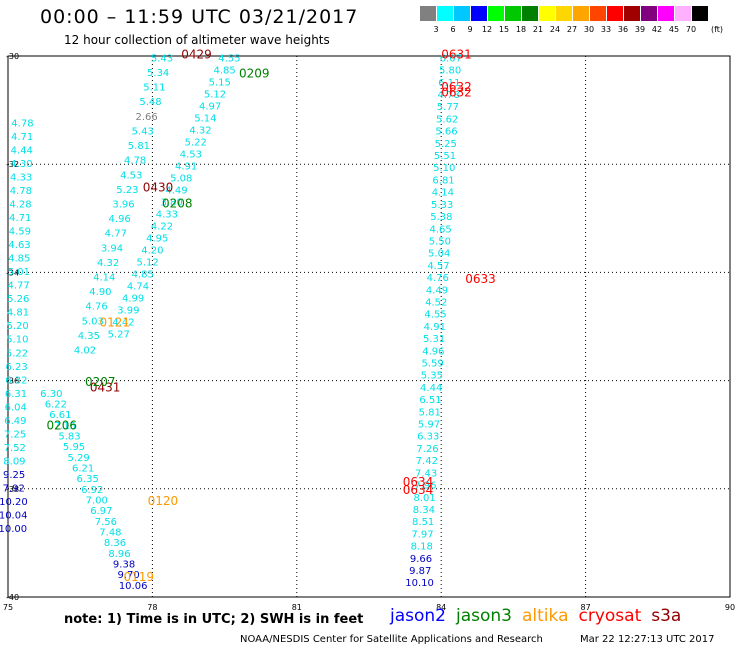 The height and width of the screenshot is (650, 740). I want to click on wave-height-value: 7.15, so click(65, 426).